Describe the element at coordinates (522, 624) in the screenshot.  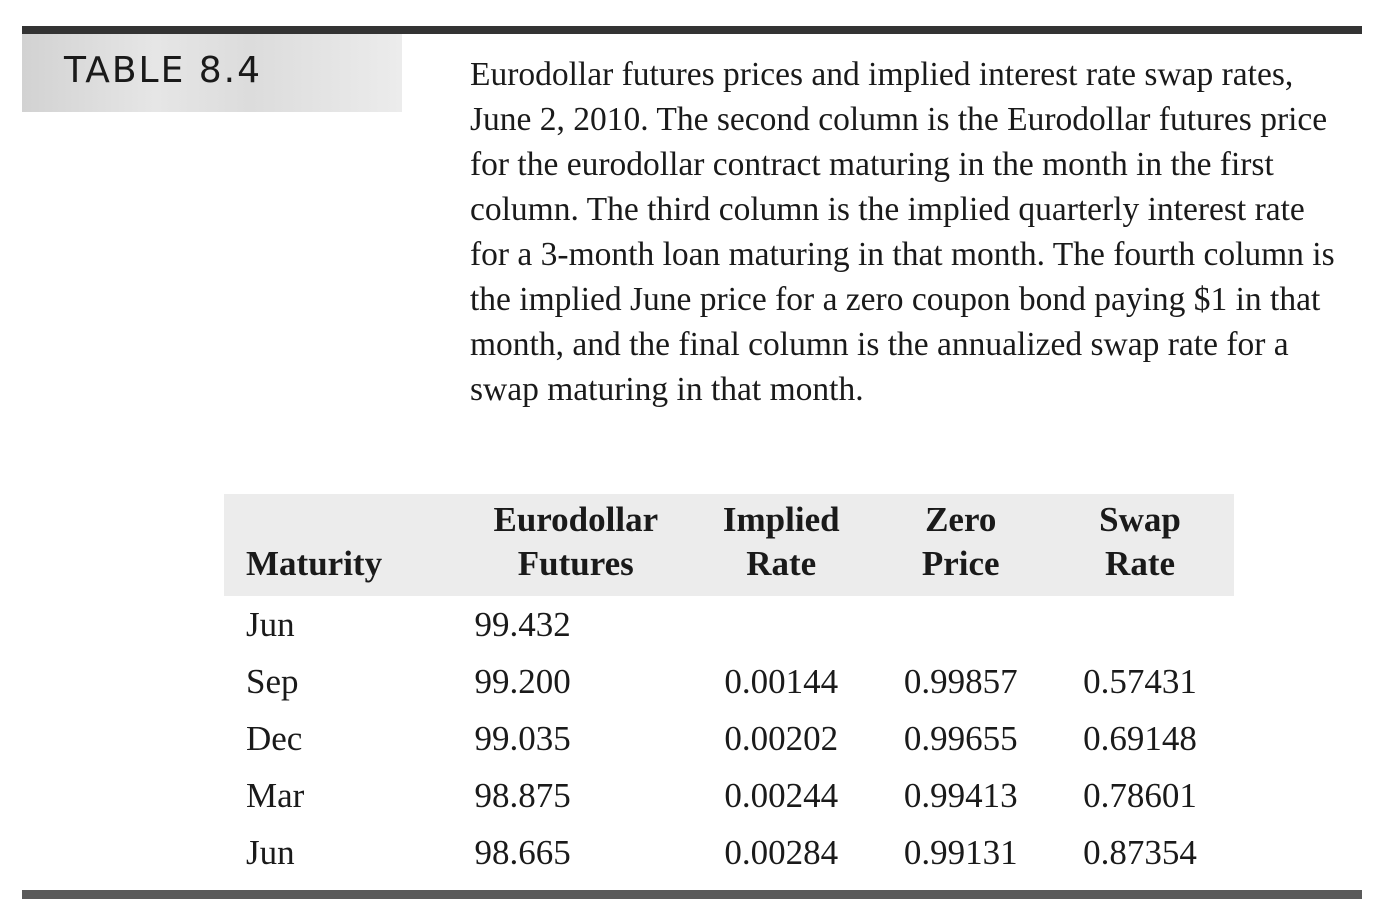
I see `cell-futures: 99.432` at that location.